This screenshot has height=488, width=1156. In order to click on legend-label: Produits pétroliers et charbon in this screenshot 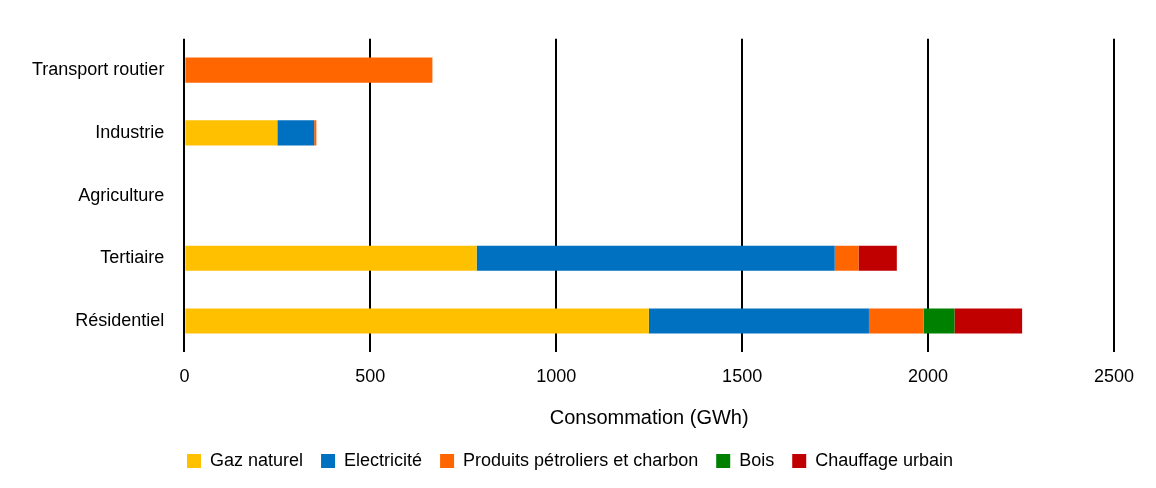, I will do `click(581, 459)`.